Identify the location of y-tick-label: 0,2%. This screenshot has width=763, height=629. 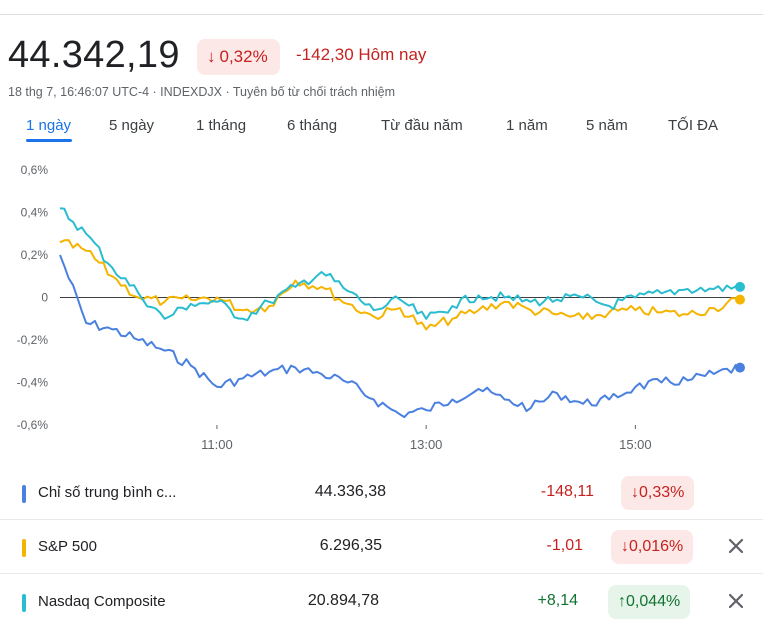
(35, 255).